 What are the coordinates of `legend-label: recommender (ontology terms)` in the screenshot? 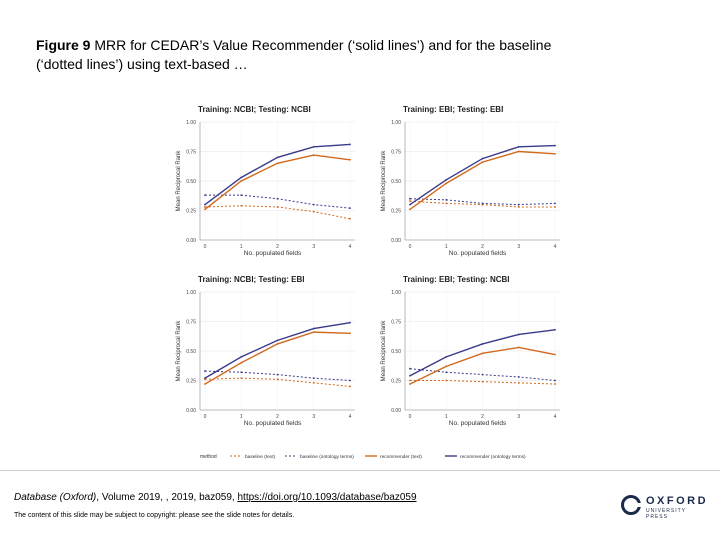 It's located at (493, 457).